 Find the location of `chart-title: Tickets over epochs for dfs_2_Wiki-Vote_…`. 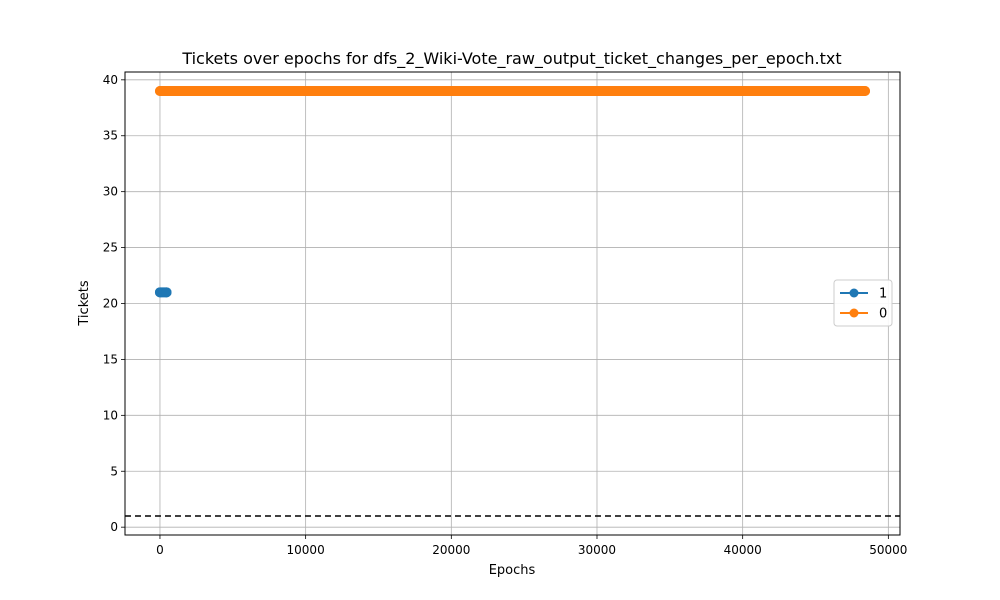

chart-title: Tickets over epochs for dfs_2_Wiki-Vote_… is located at coordinates (511, 59).